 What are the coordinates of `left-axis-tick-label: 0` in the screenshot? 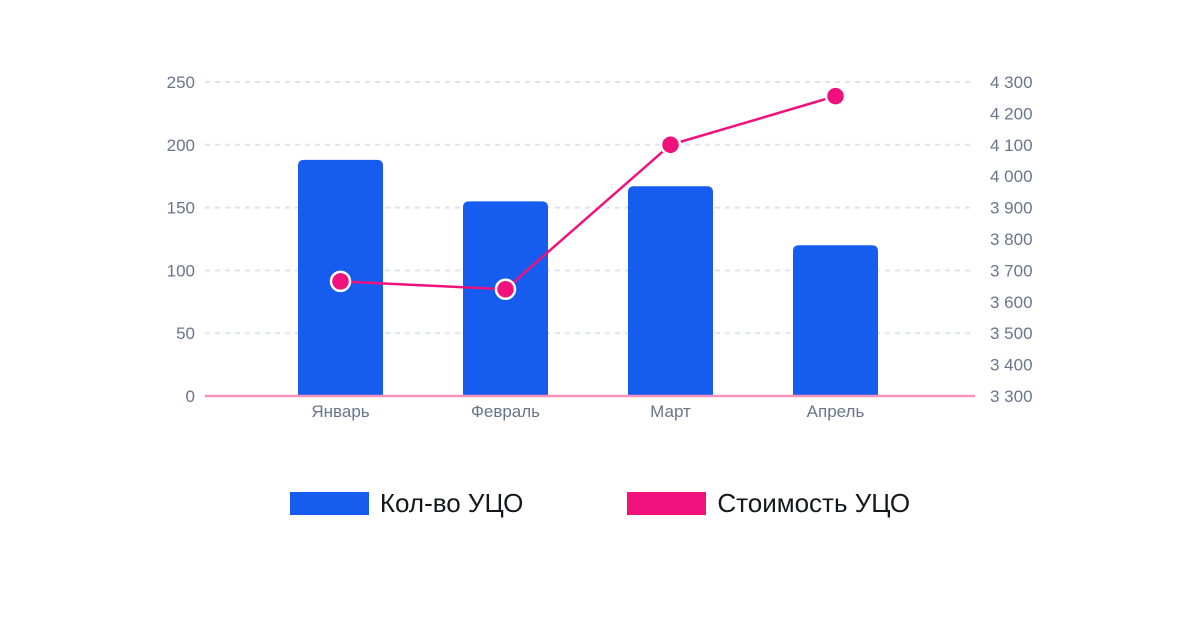 It's located at (190, 396).